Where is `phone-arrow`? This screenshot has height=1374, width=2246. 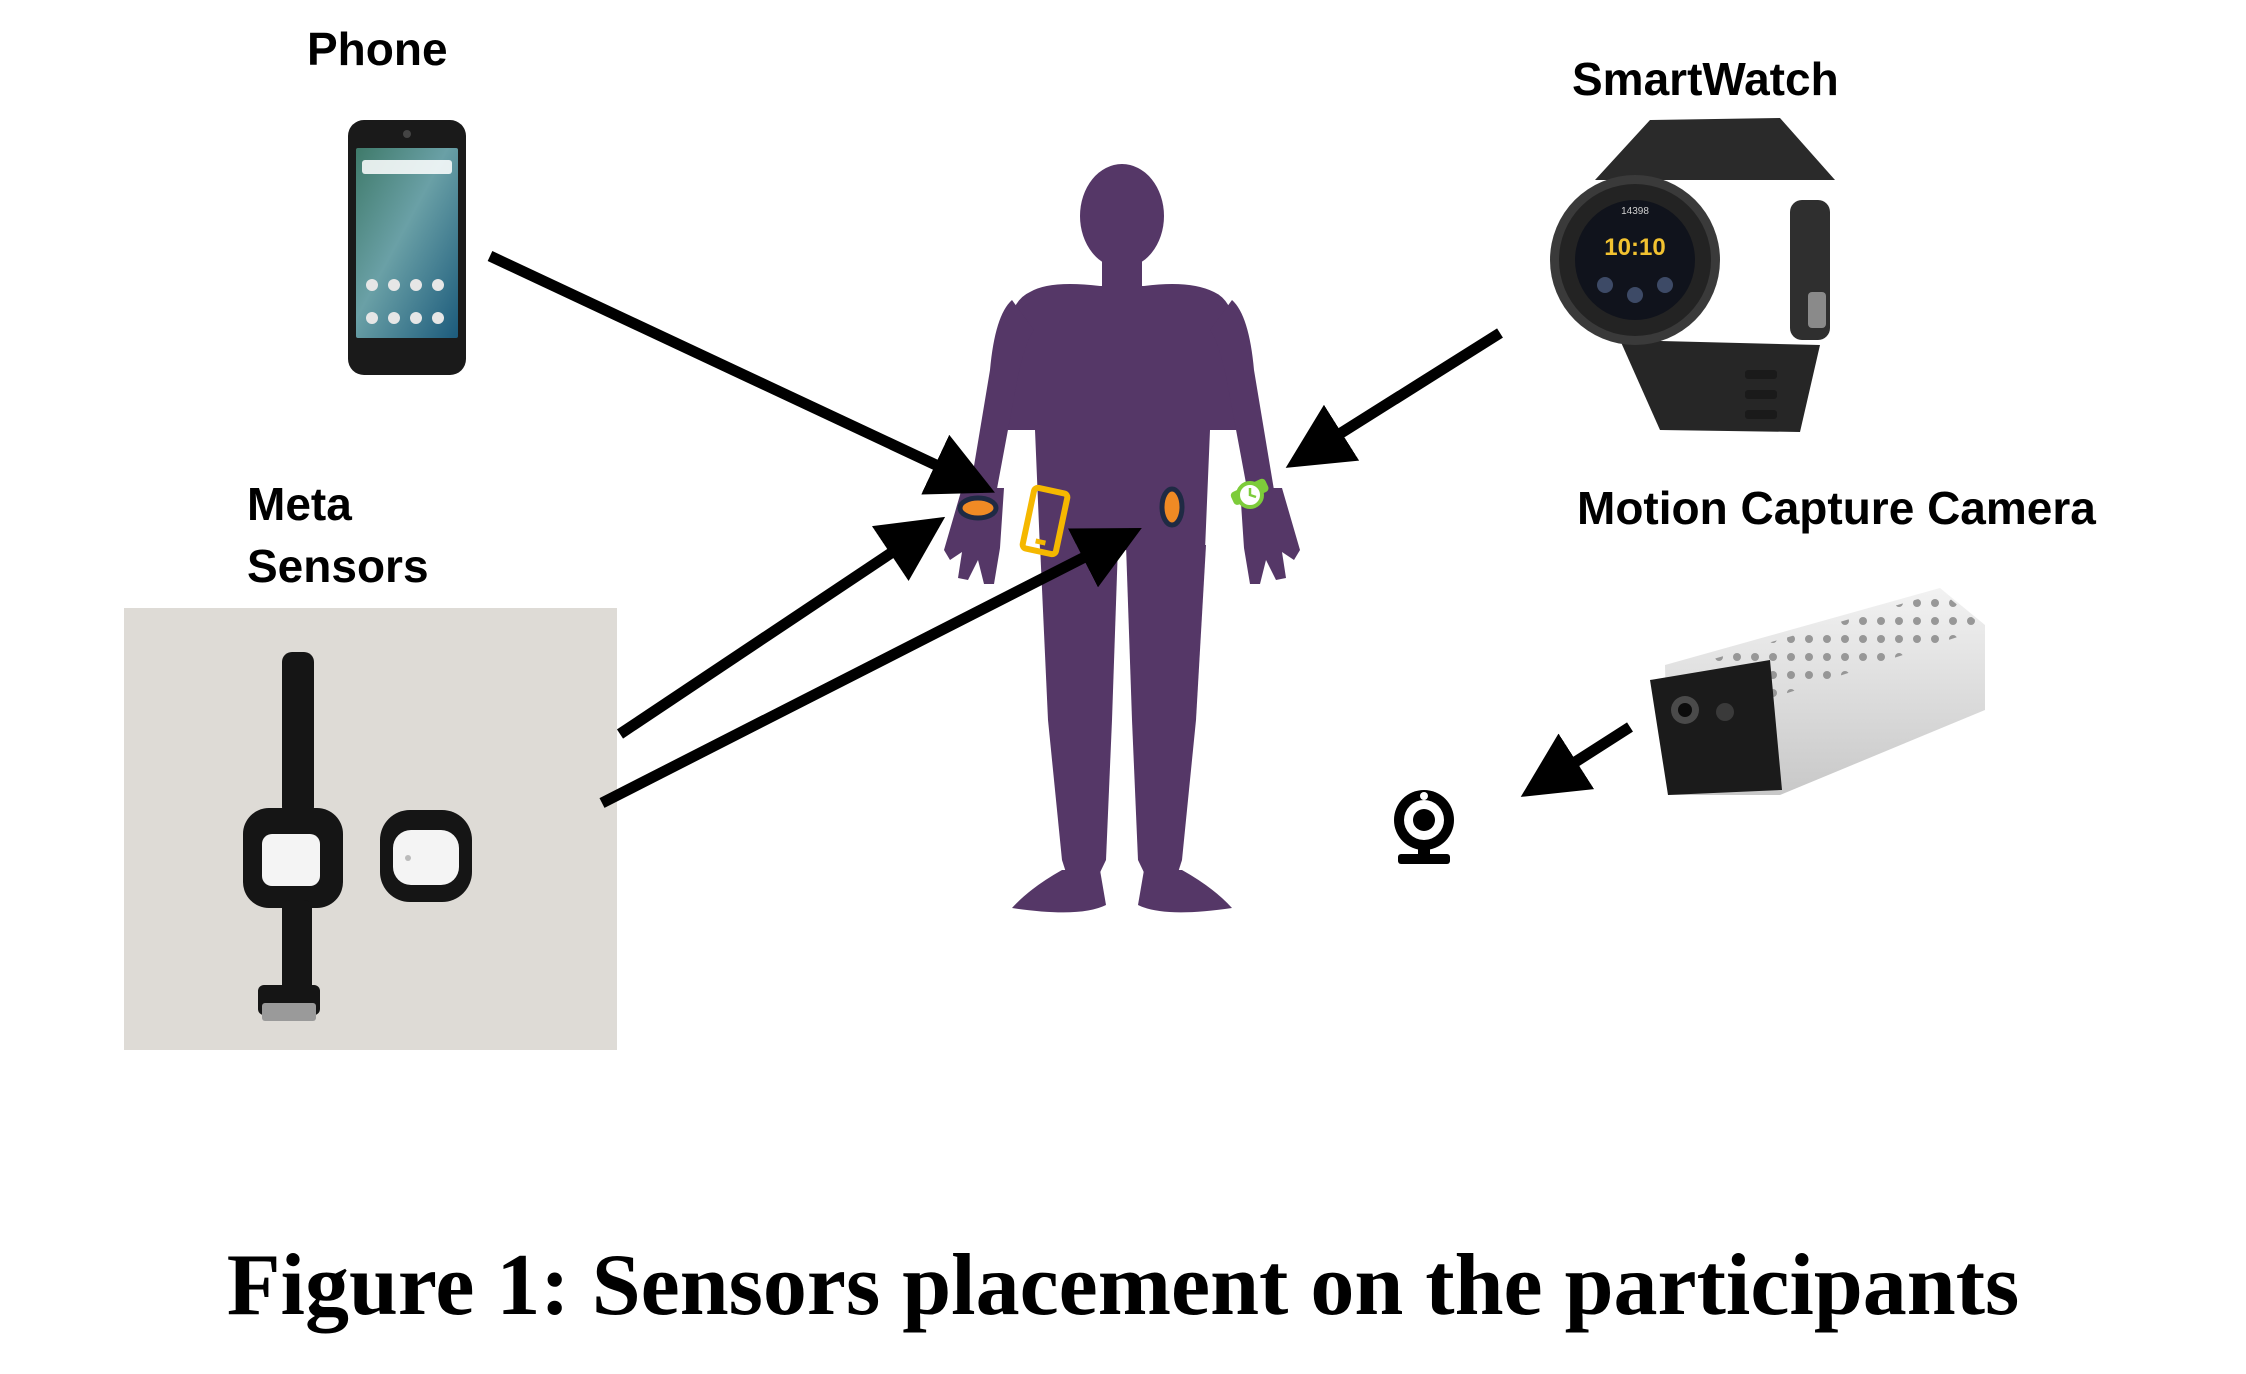
phone-arrow is located at coordinates (741, 373).